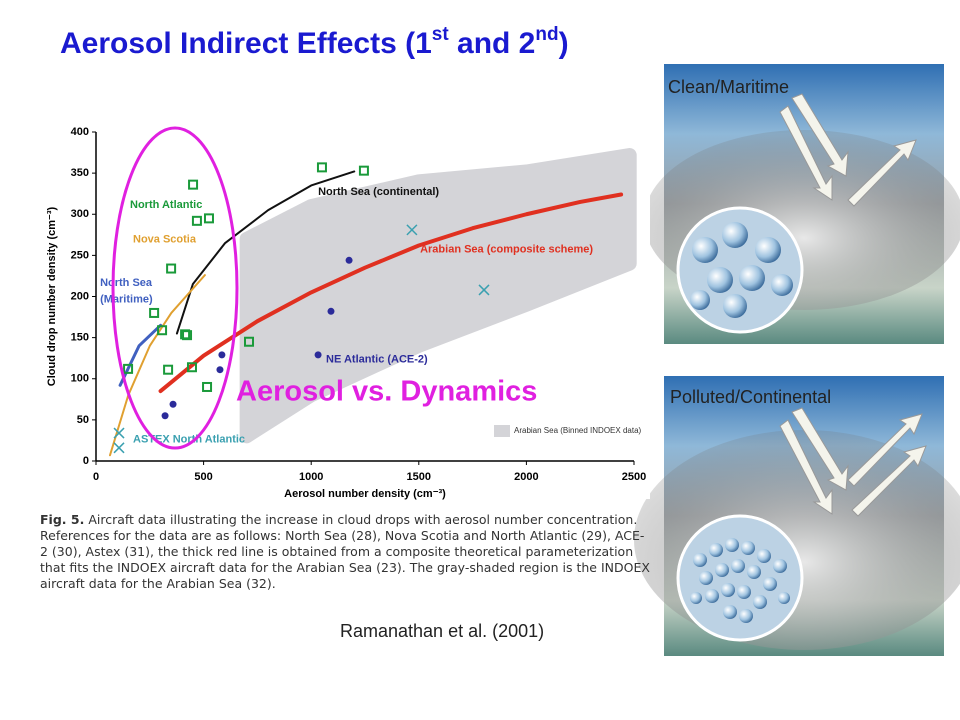 This screenshot has height=720, width=960. I want to click on x-axis-label: Aerosol number density (cm⁻³), so click(365, 494).